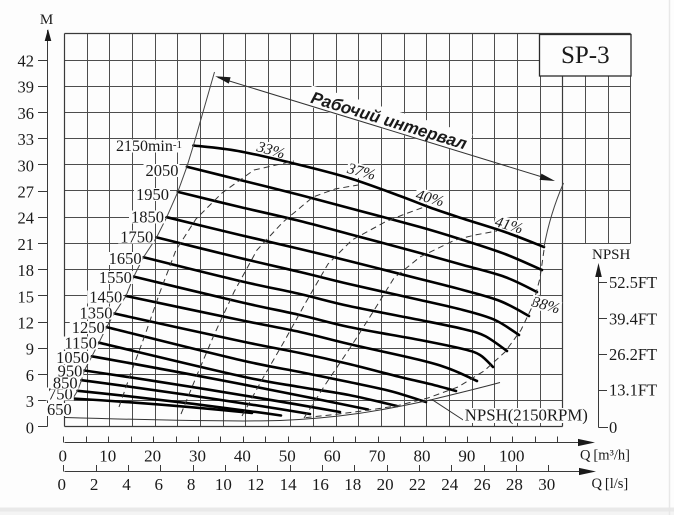  Describe the element at coordinates (88, 327) in the screenshot. I see `svg-text: 1250` at that location.